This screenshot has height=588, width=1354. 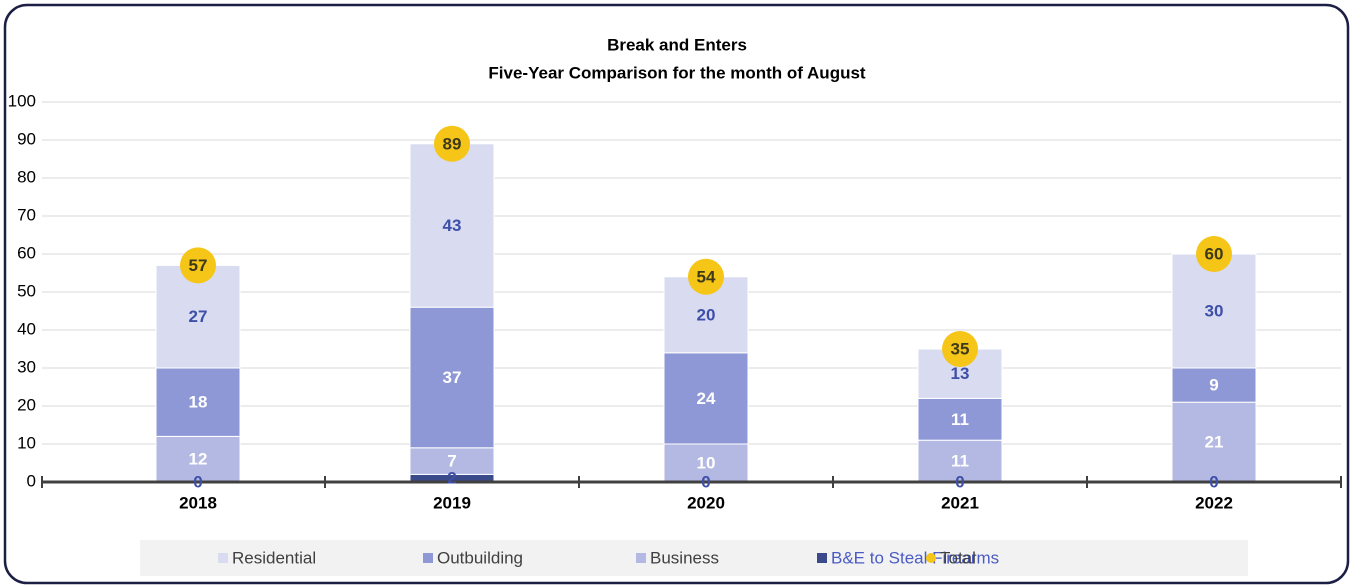 What do you see at coordinates (677, 44) in the screenshot?
I see `chart-title: Break and Enters` at bounding box center [677, 44].